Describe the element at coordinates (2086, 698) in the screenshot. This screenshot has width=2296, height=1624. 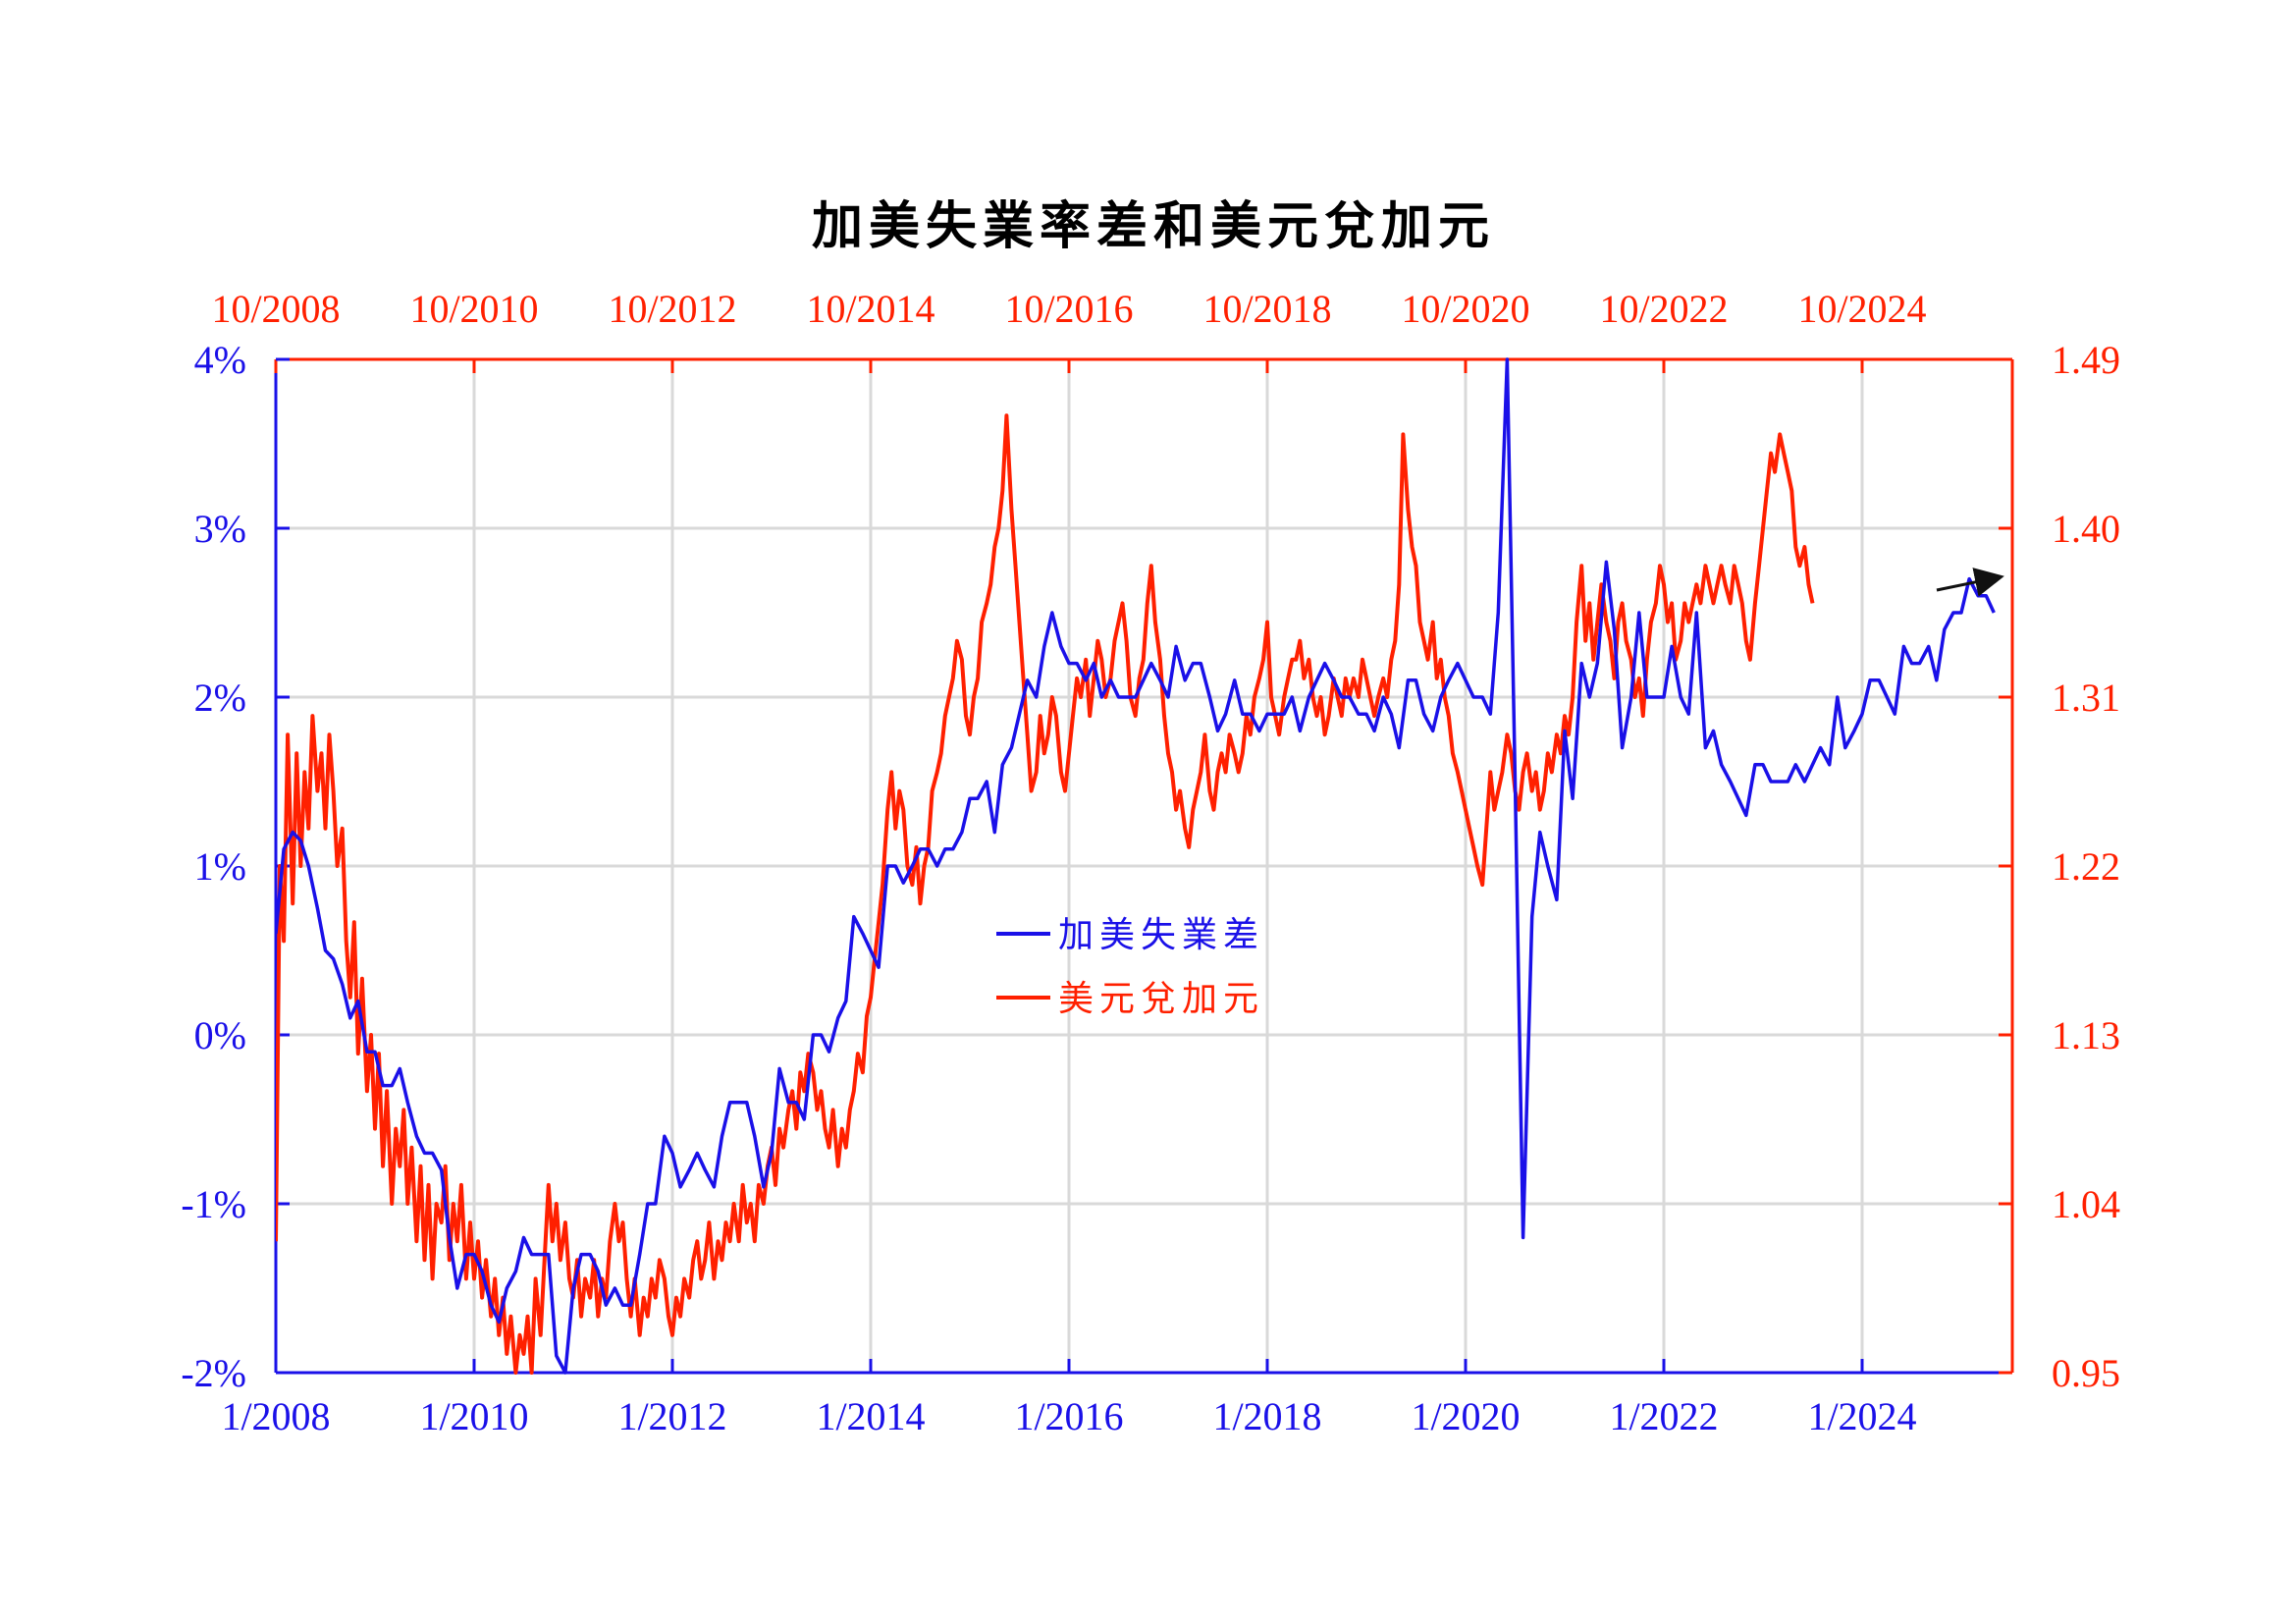
I see `y-right-tick-label: 1.31` at that location.